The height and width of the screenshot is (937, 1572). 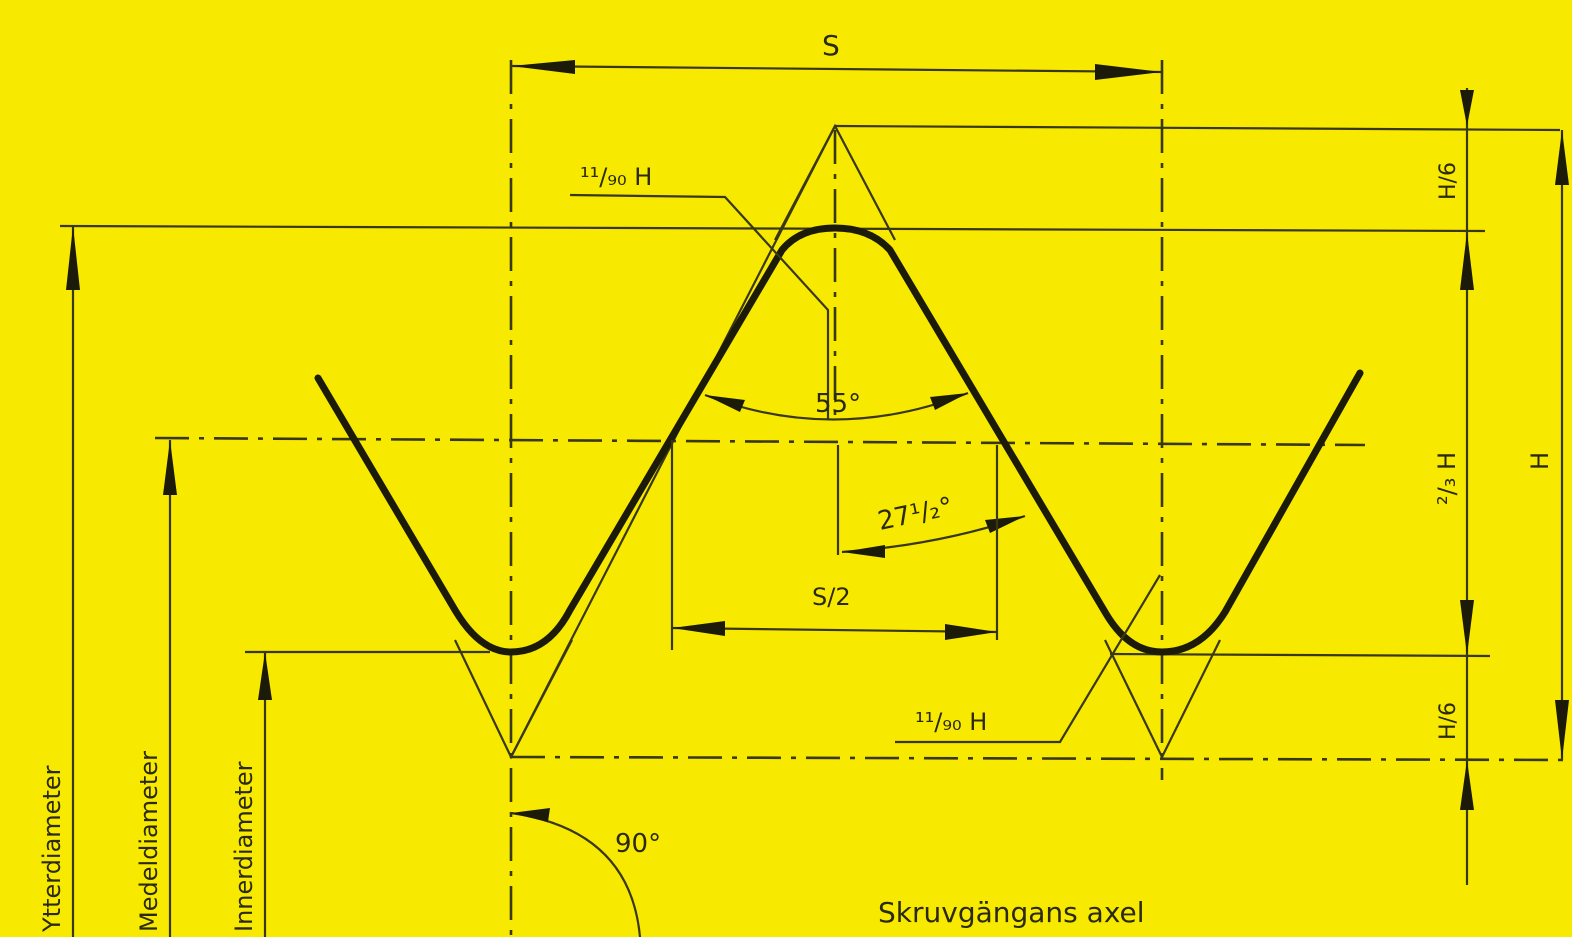 I want to click on fundamental-triangle-root-right, so click(x=541, y=698).